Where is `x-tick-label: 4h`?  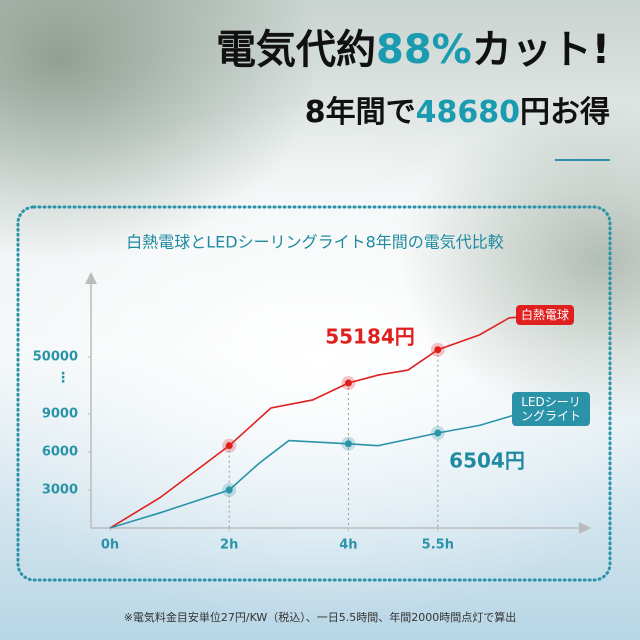 x-tick-label: 4h is located at coordinates (348, 545).